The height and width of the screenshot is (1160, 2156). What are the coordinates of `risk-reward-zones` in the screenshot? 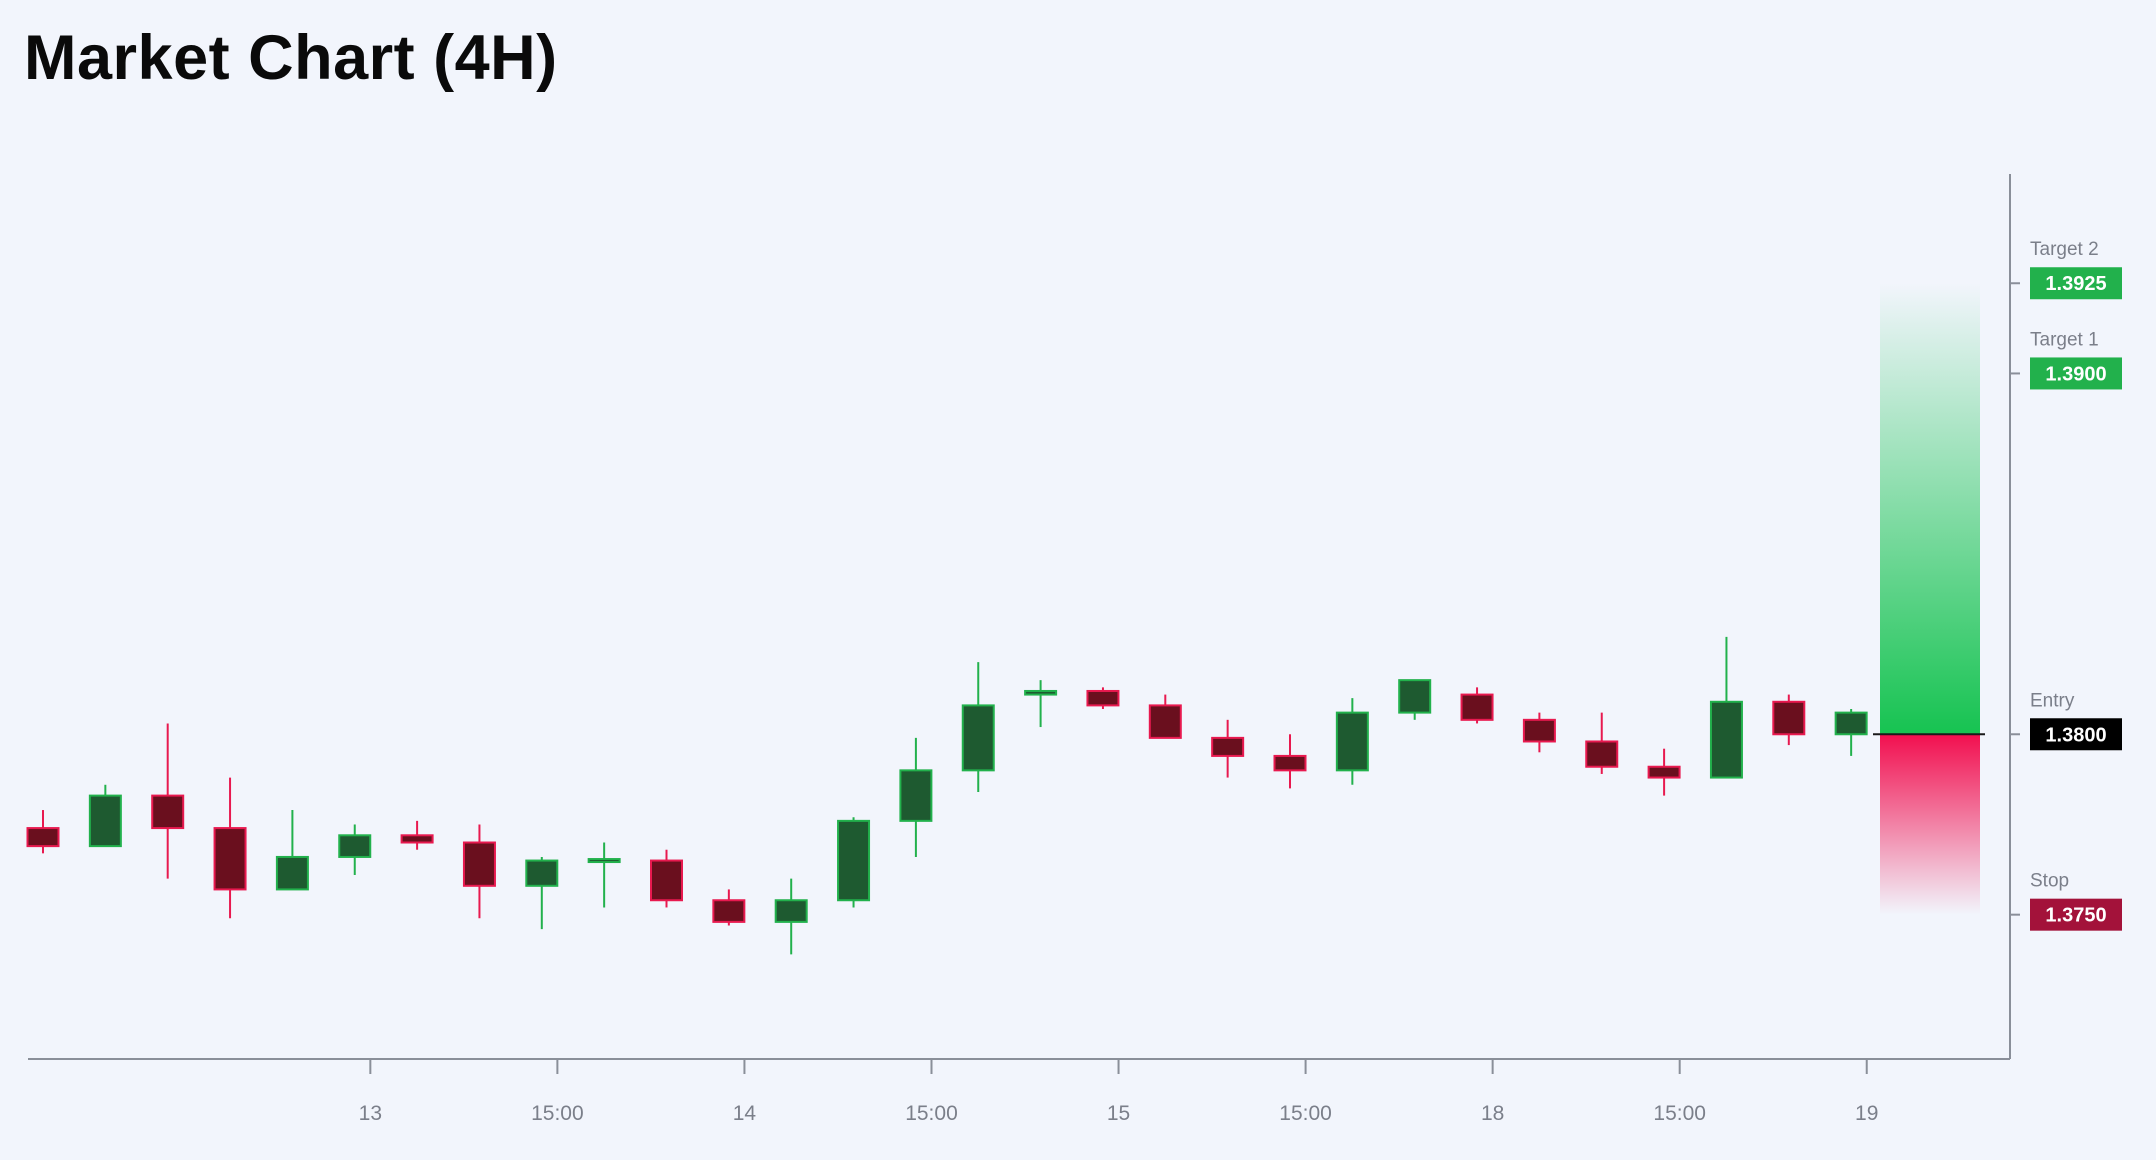 It's located at (1929, 599).